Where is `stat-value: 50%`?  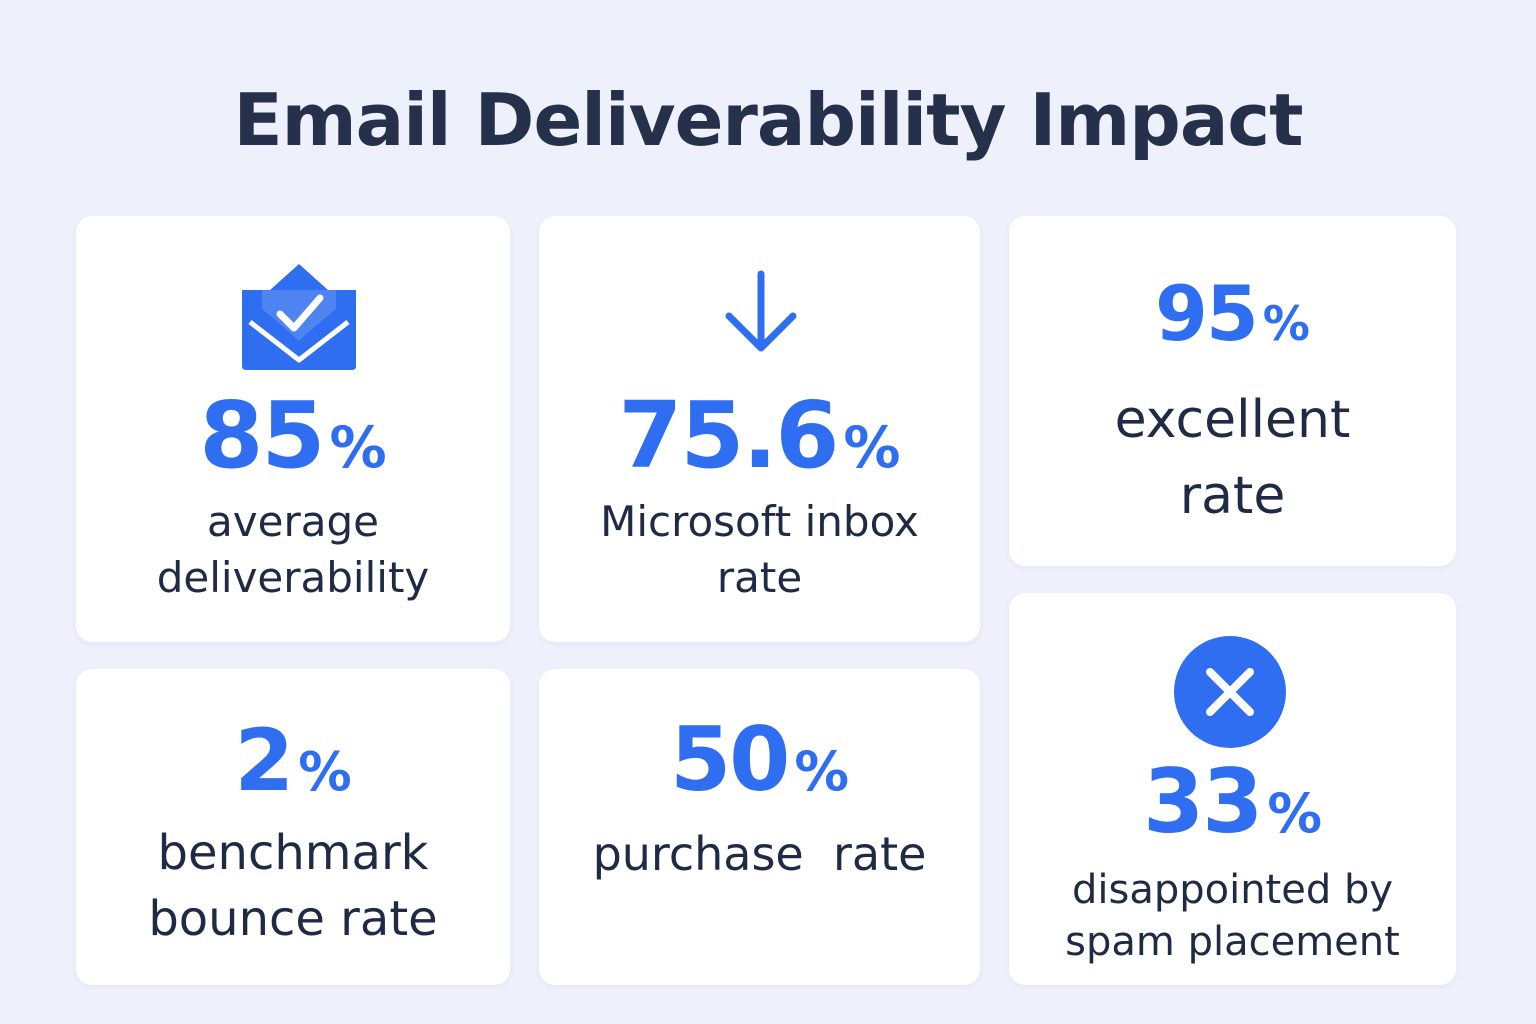 stat-value: 50% is located at coordinates (759, 765).